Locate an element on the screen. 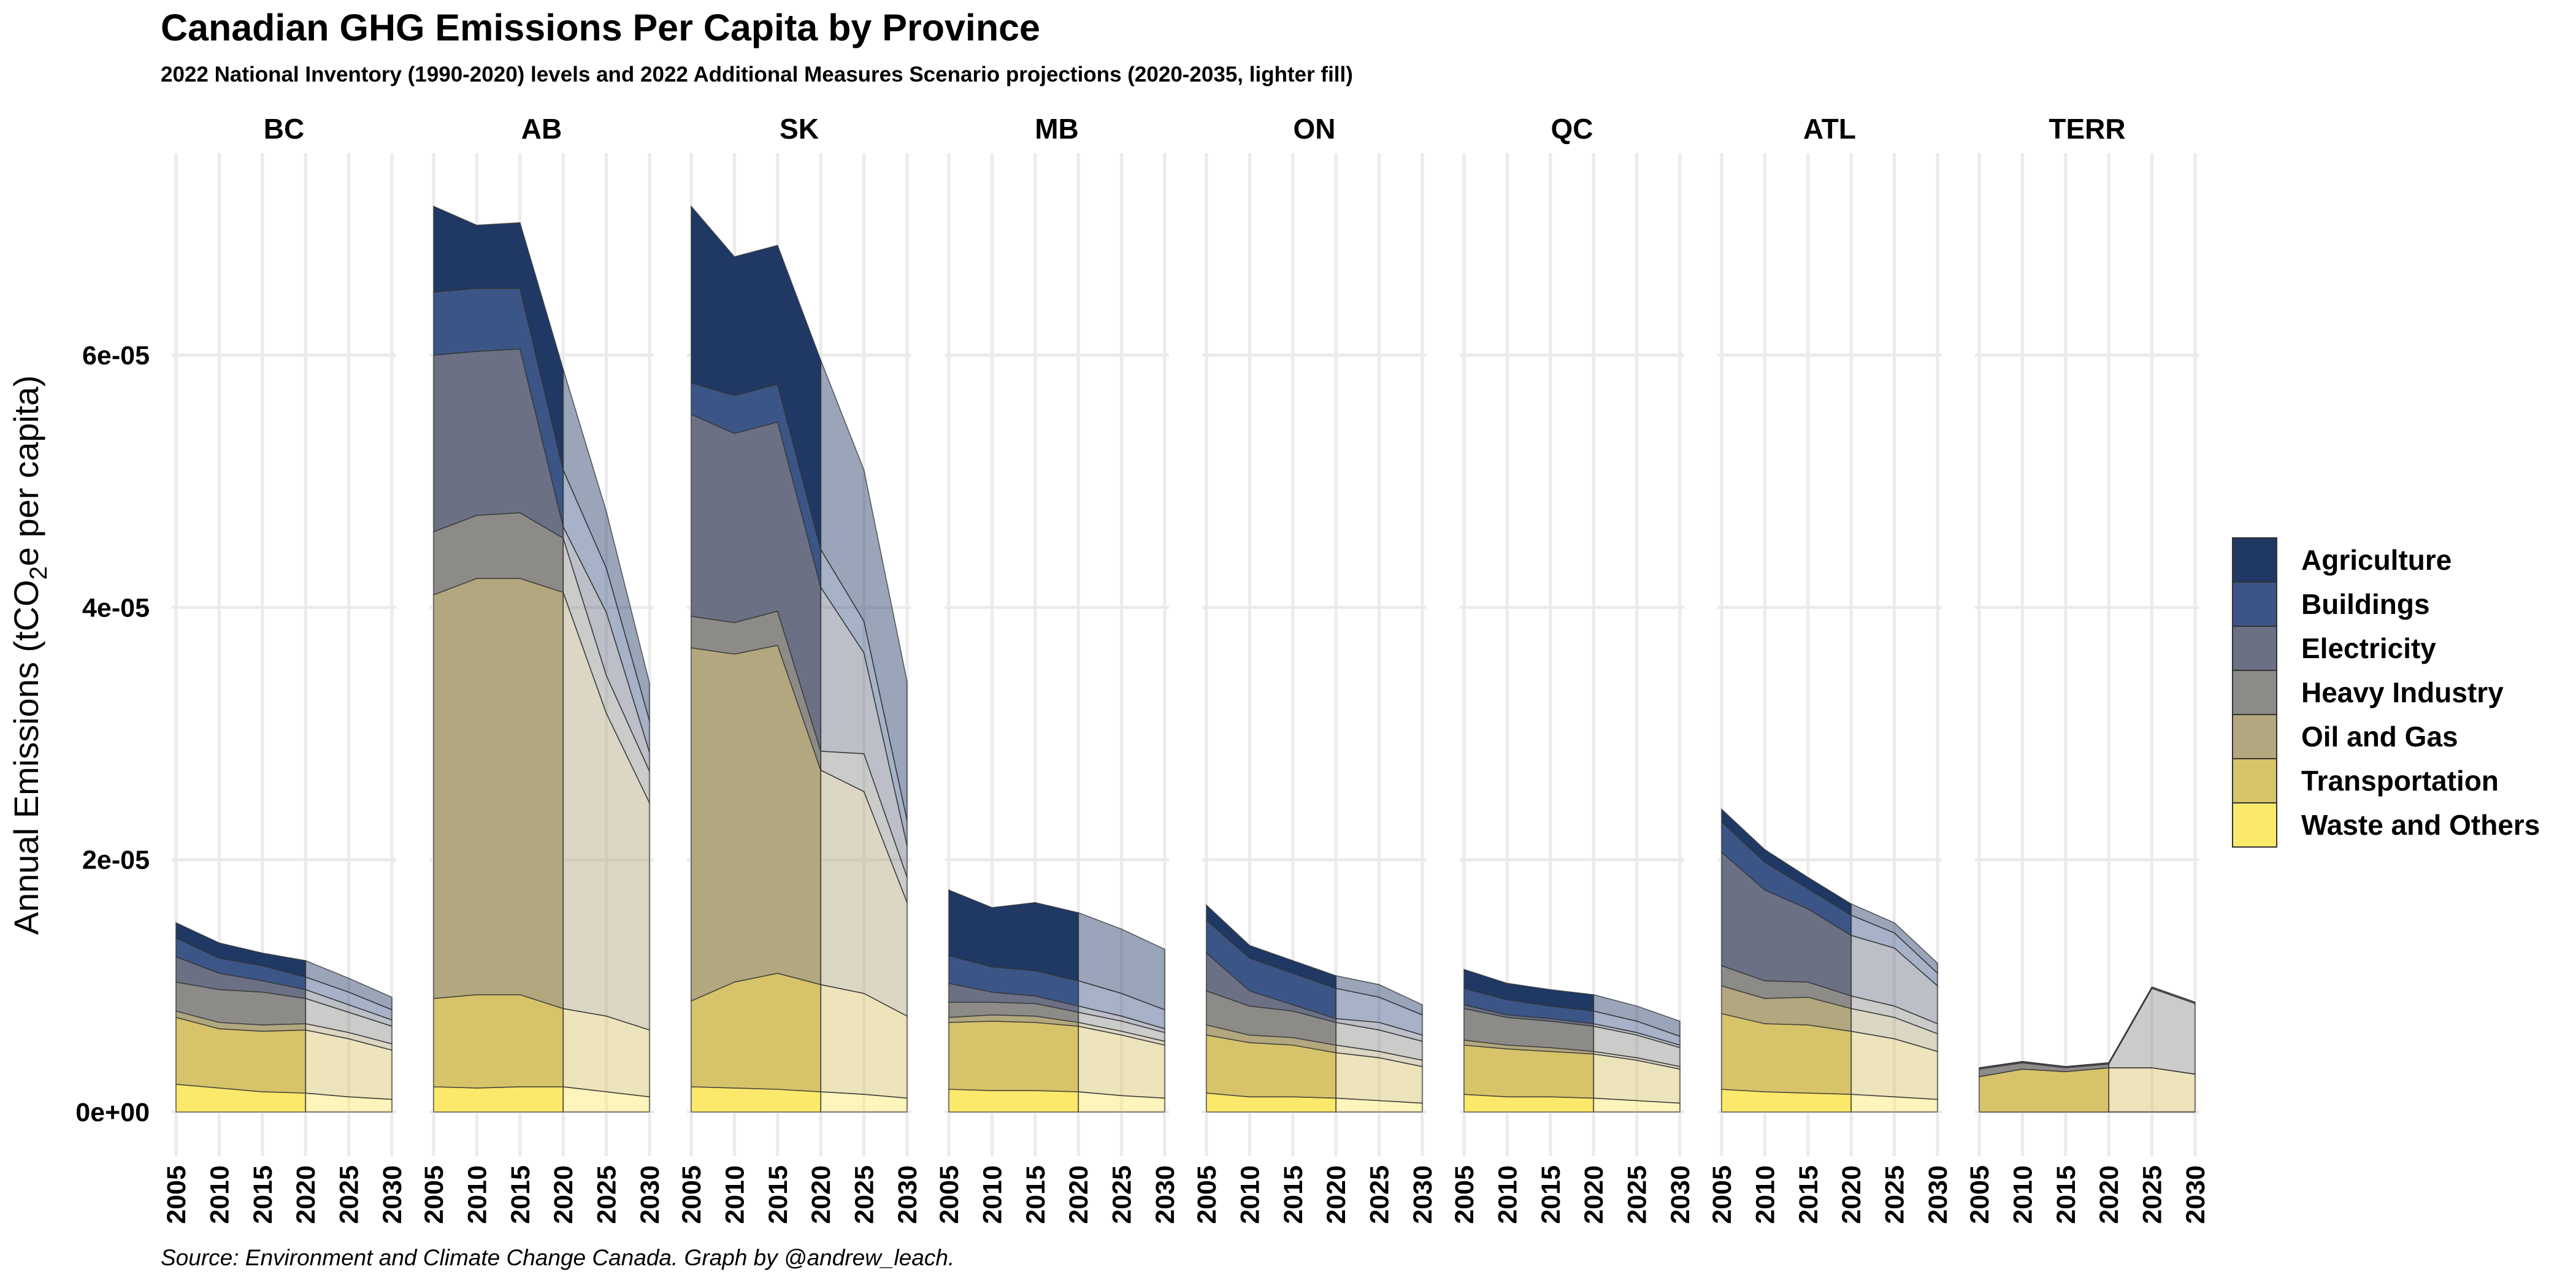  legend-label: Agriculture is located at coordinates (2376, 560).